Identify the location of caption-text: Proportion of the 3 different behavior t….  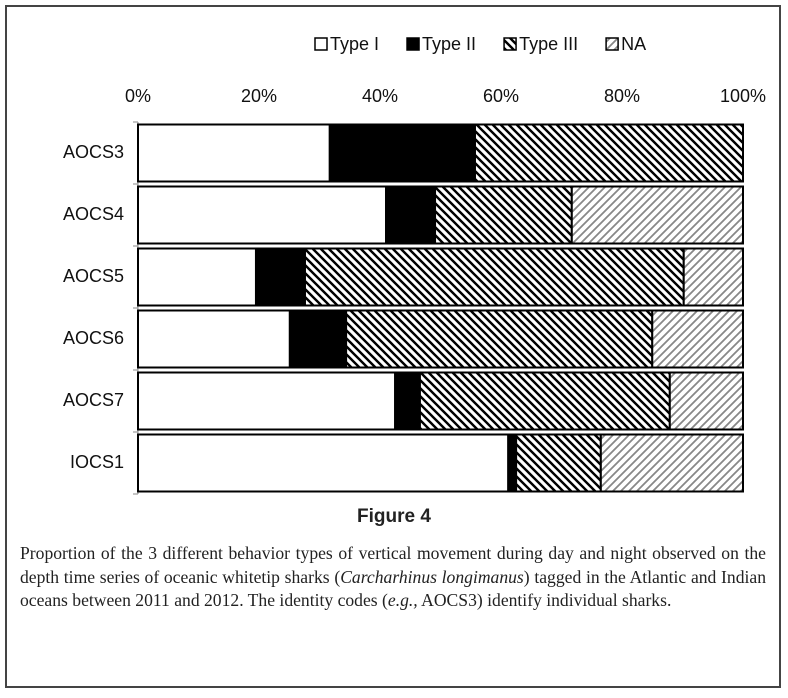
(393, 565).